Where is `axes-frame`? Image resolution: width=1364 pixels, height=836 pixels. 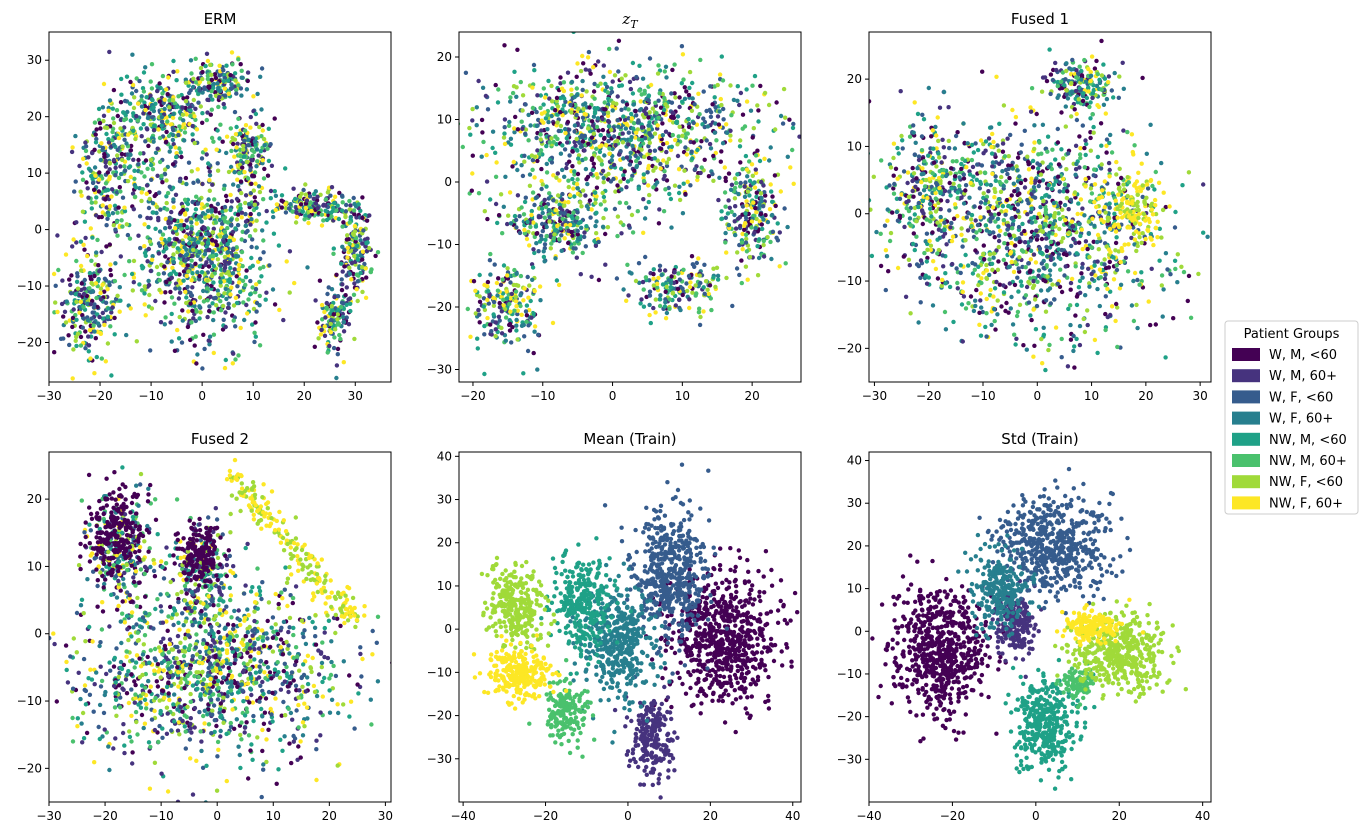 axes-frame is located at coordinates (220, 207).